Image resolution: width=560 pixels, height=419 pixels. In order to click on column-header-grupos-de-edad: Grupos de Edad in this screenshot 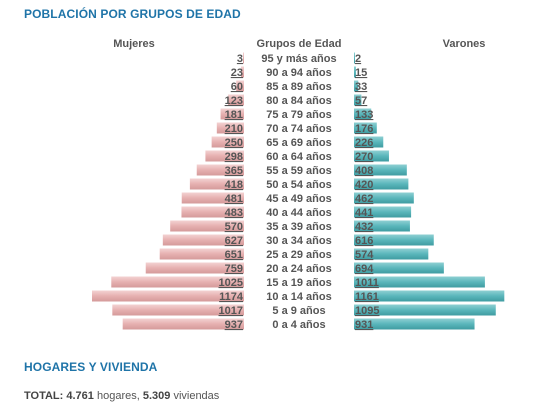, I will do `click(299, 44)`.